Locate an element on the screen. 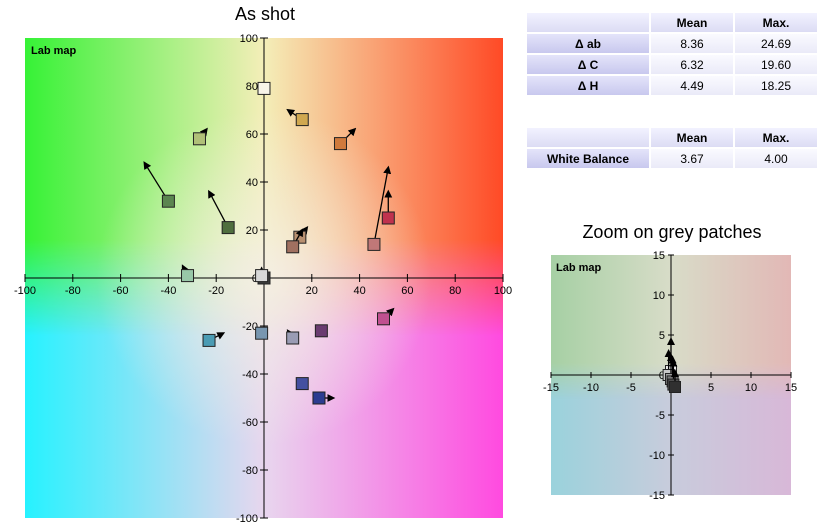  zoom-axes: -15 -10 -5 5 10 15 -15 -10 -5 0 5 10 15 is located at coordinates (670, 376).